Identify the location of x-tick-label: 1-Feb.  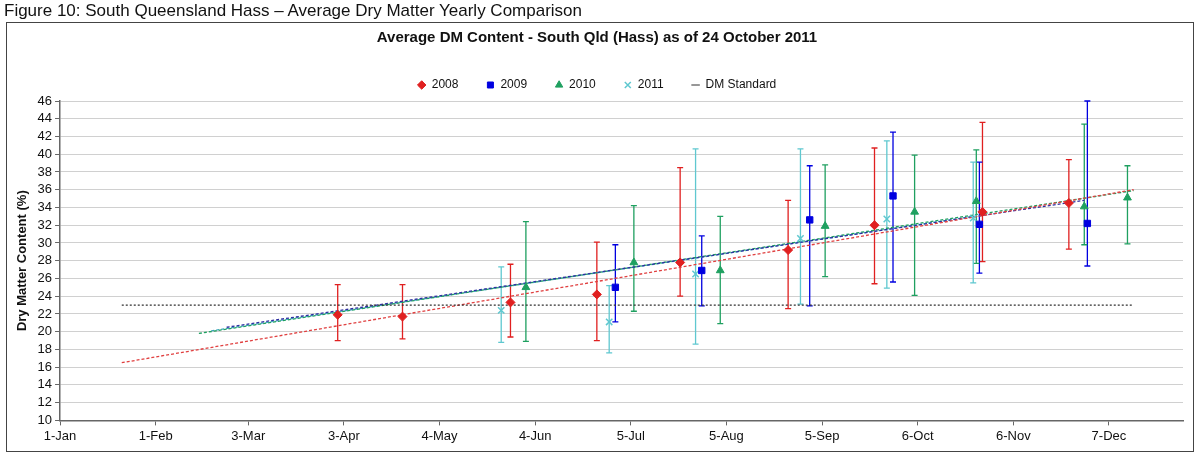
(155, 435).